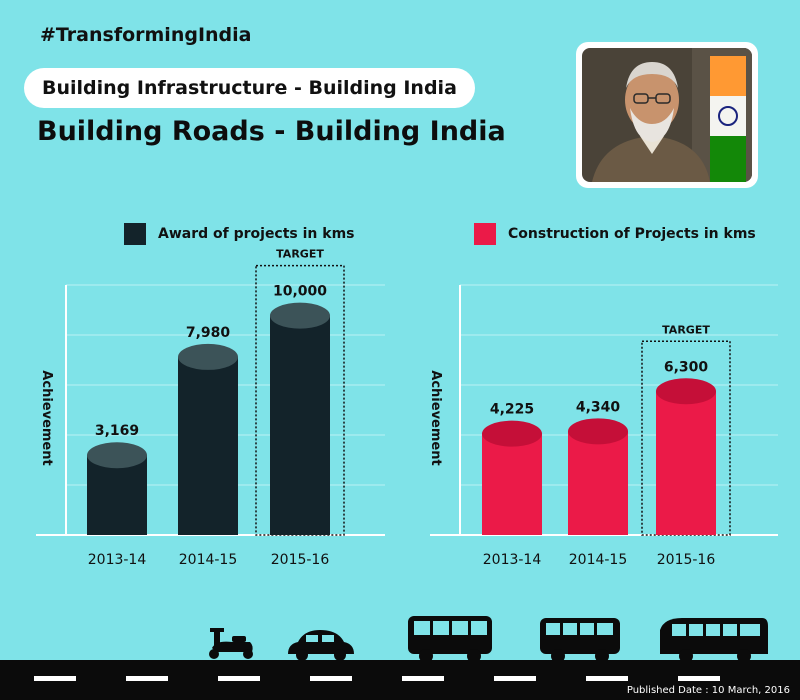  What do you see at coordinates (135, 234) in the screenshot?
I see `legend-swatch-award` at bounding box center [135, 234].